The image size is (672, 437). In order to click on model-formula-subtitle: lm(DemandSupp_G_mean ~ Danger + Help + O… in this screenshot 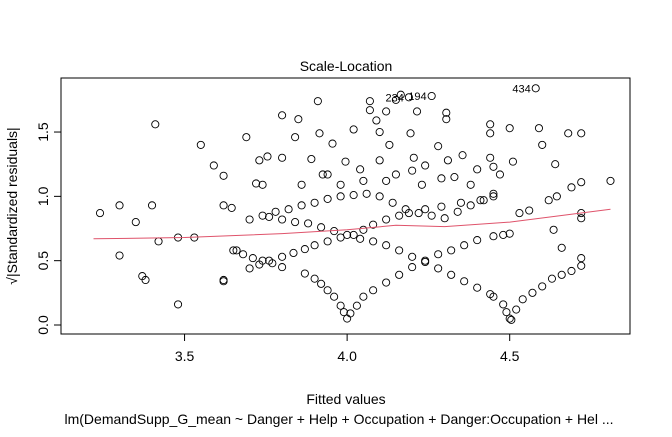, I will do `click(338, 419)`.